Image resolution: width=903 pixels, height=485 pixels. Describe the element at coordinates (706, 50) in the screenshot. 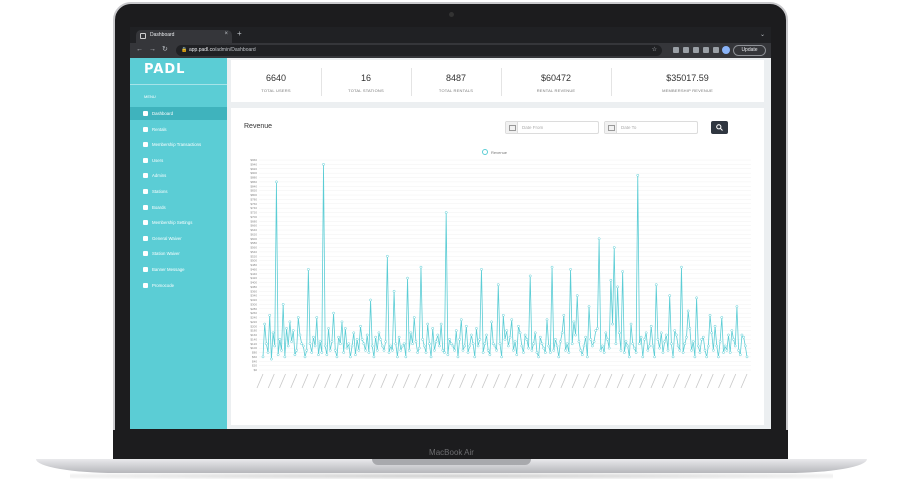

I see `puzzle-icon` at that location.